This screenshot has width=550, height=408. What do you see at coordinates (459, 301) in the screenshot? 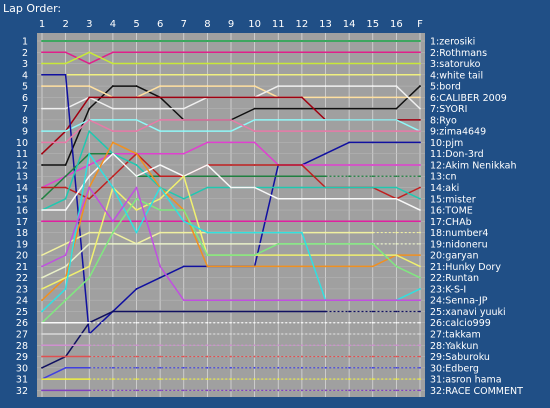
I see `legend-entry: 24:Senna-JP` at bounding box center [459, 301].